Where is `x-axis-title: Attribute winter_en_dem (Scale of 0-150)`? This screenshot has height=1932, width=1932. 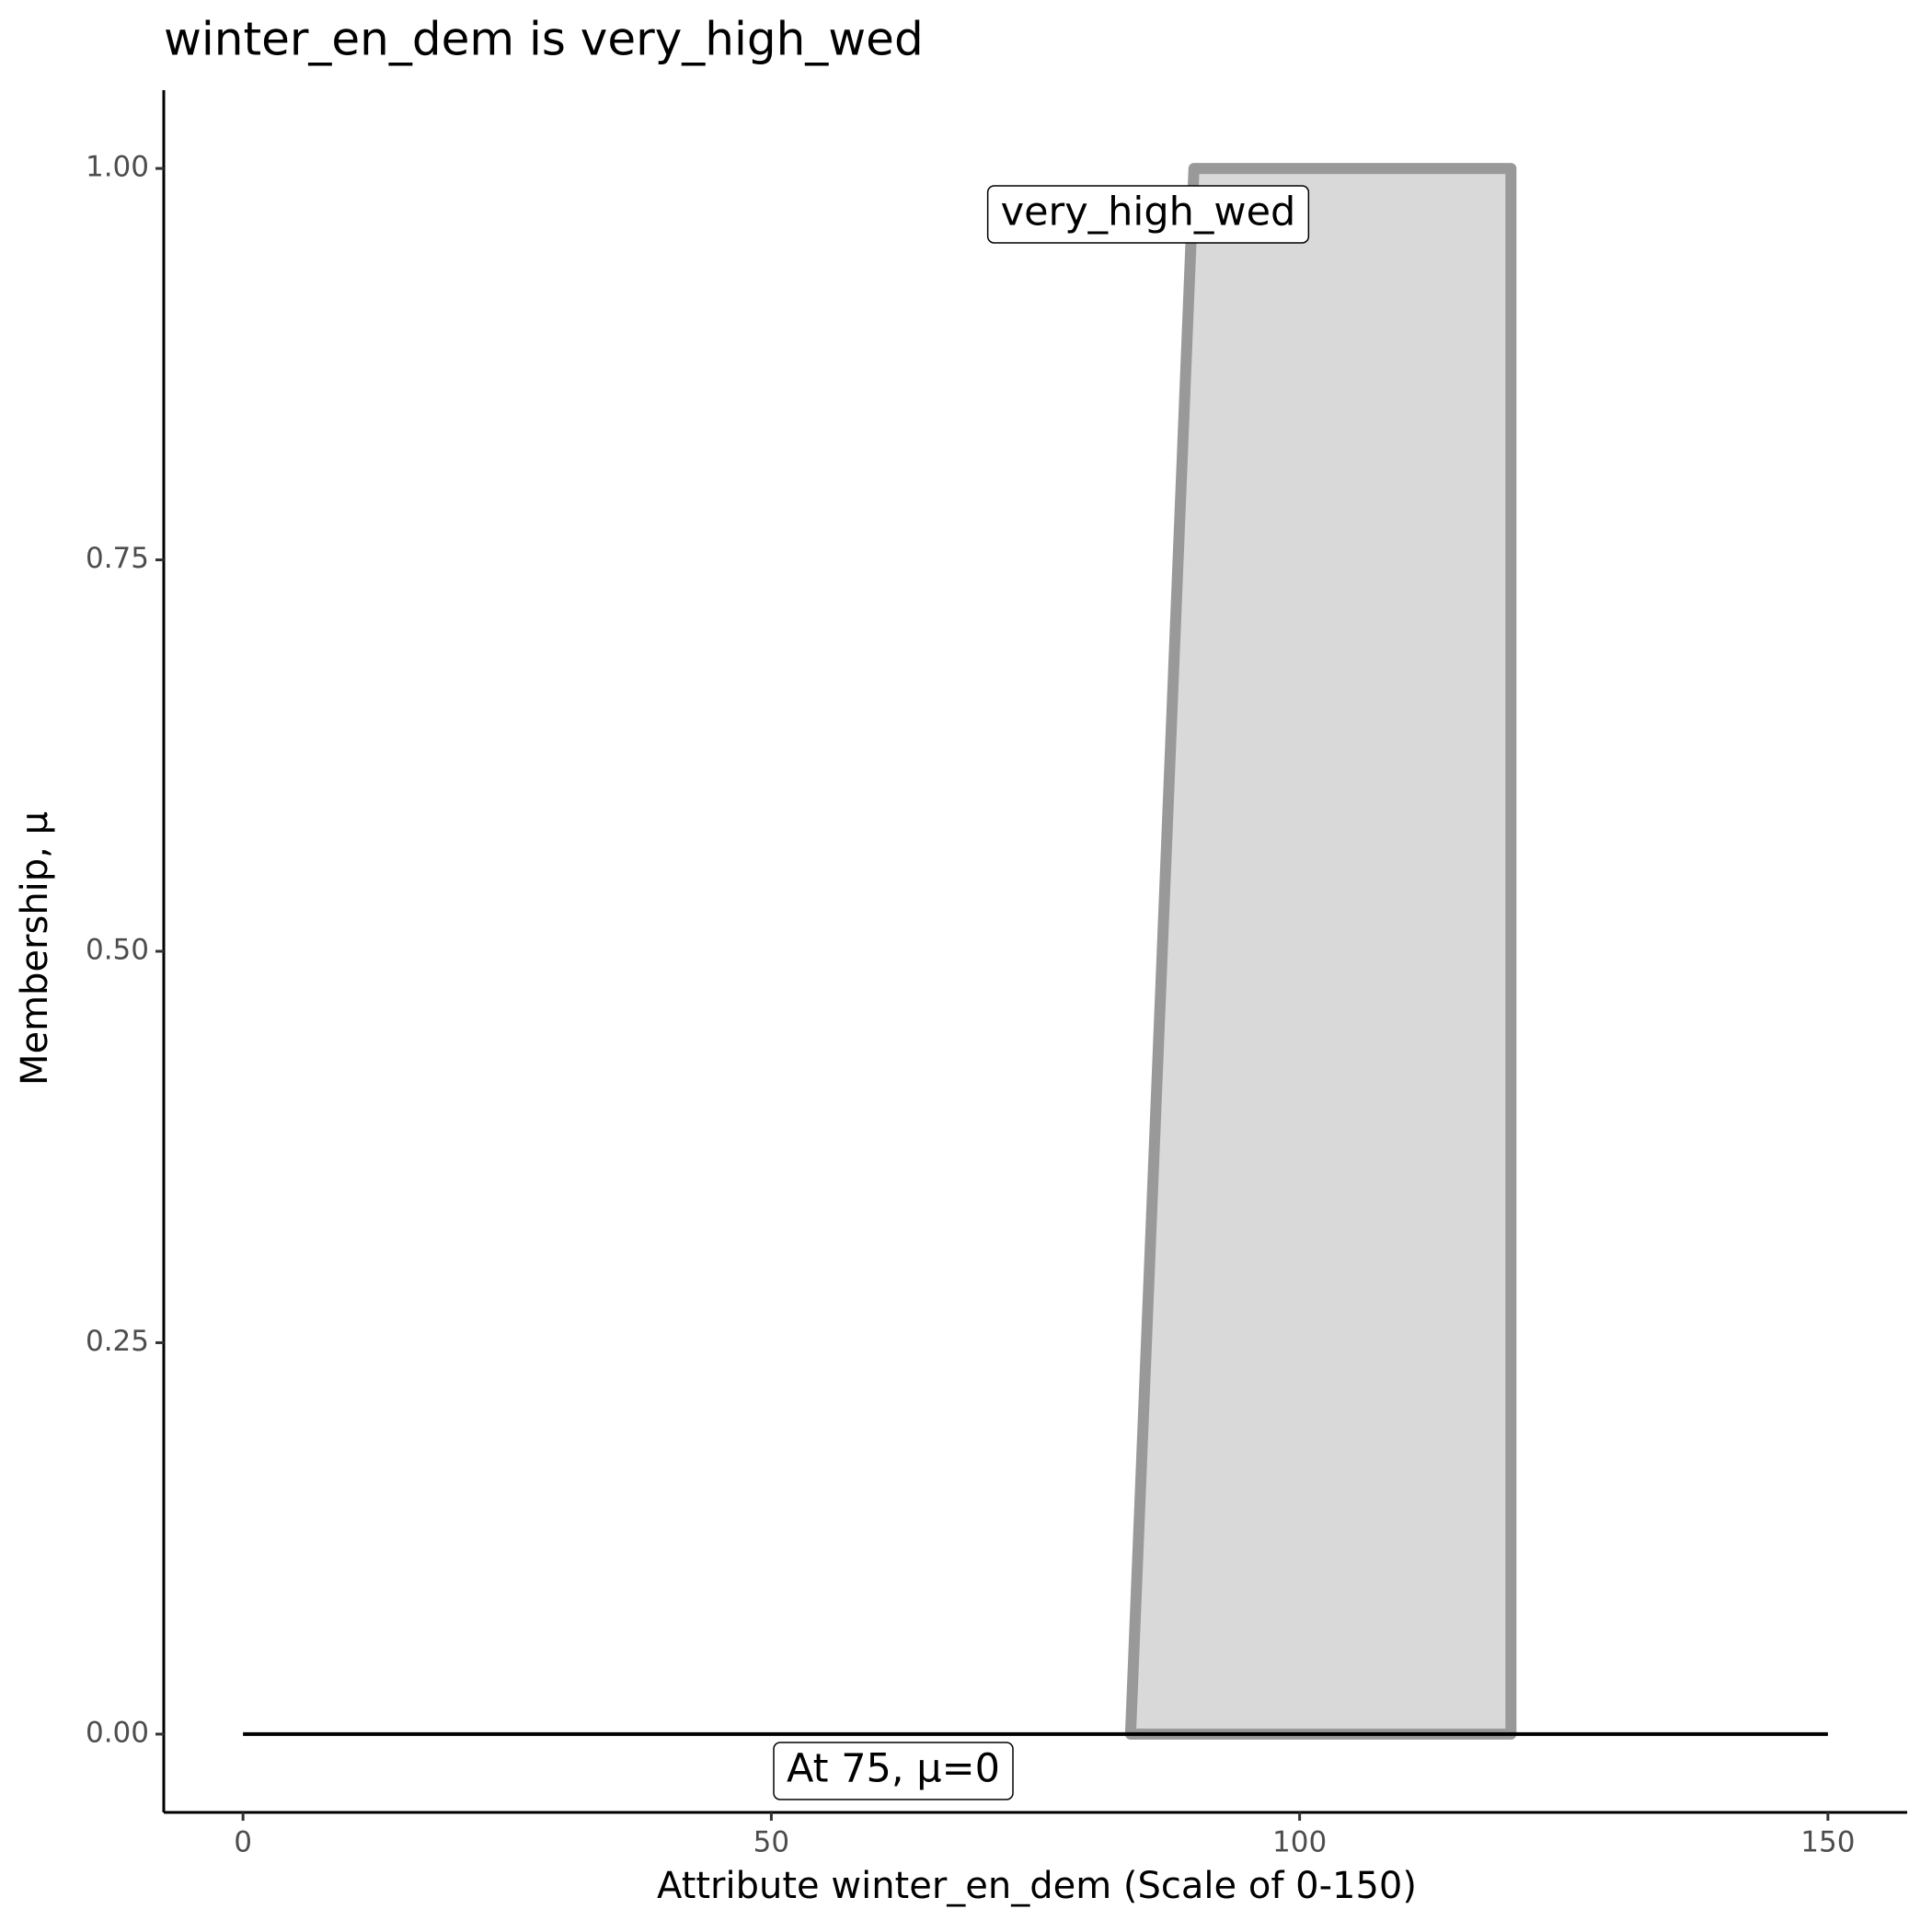
x-axis-title: Attribute winter_en_dem (Scale of 0-150) is located at coordinates (1037, 1886).